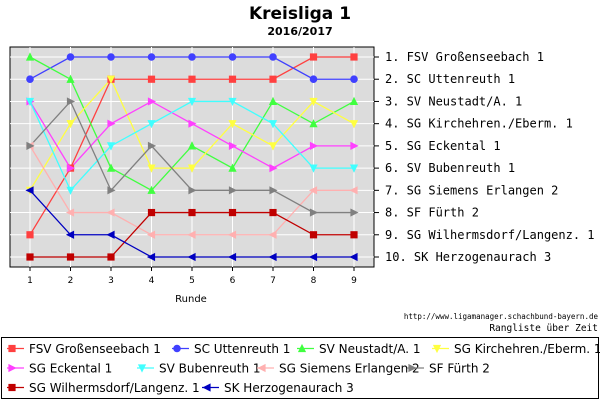 The width and height of the screenshot is (600, 400). I want to click on legend-entry: SG Wilhermsdorf/Langenz. 1, so click(114, 388).